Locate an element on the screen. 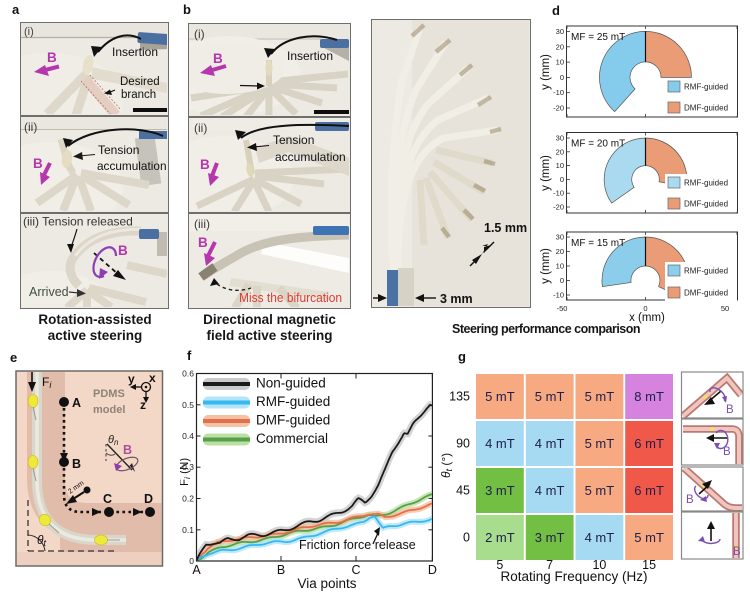 This screenshot has height=597, width=750. svg-text: PDMS is located at coordinates (109, 394).